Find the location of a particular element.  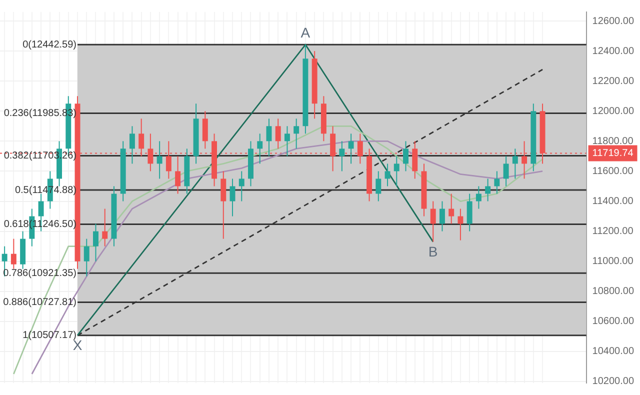

ref-line-label: 1(10507.17) is located at coordinates (49, 336).